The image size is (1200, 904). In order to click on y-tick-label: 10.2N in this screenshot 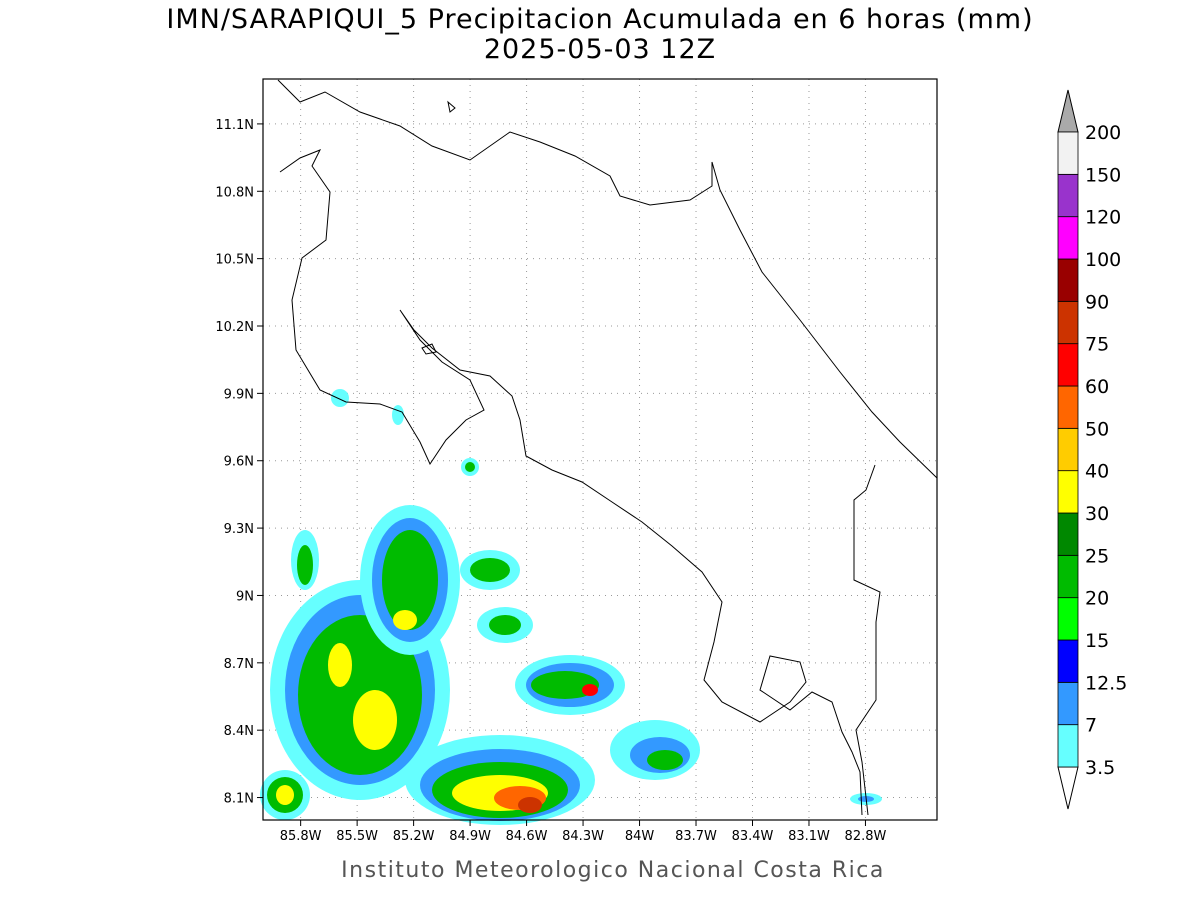, I will do `click(234, 327)`.